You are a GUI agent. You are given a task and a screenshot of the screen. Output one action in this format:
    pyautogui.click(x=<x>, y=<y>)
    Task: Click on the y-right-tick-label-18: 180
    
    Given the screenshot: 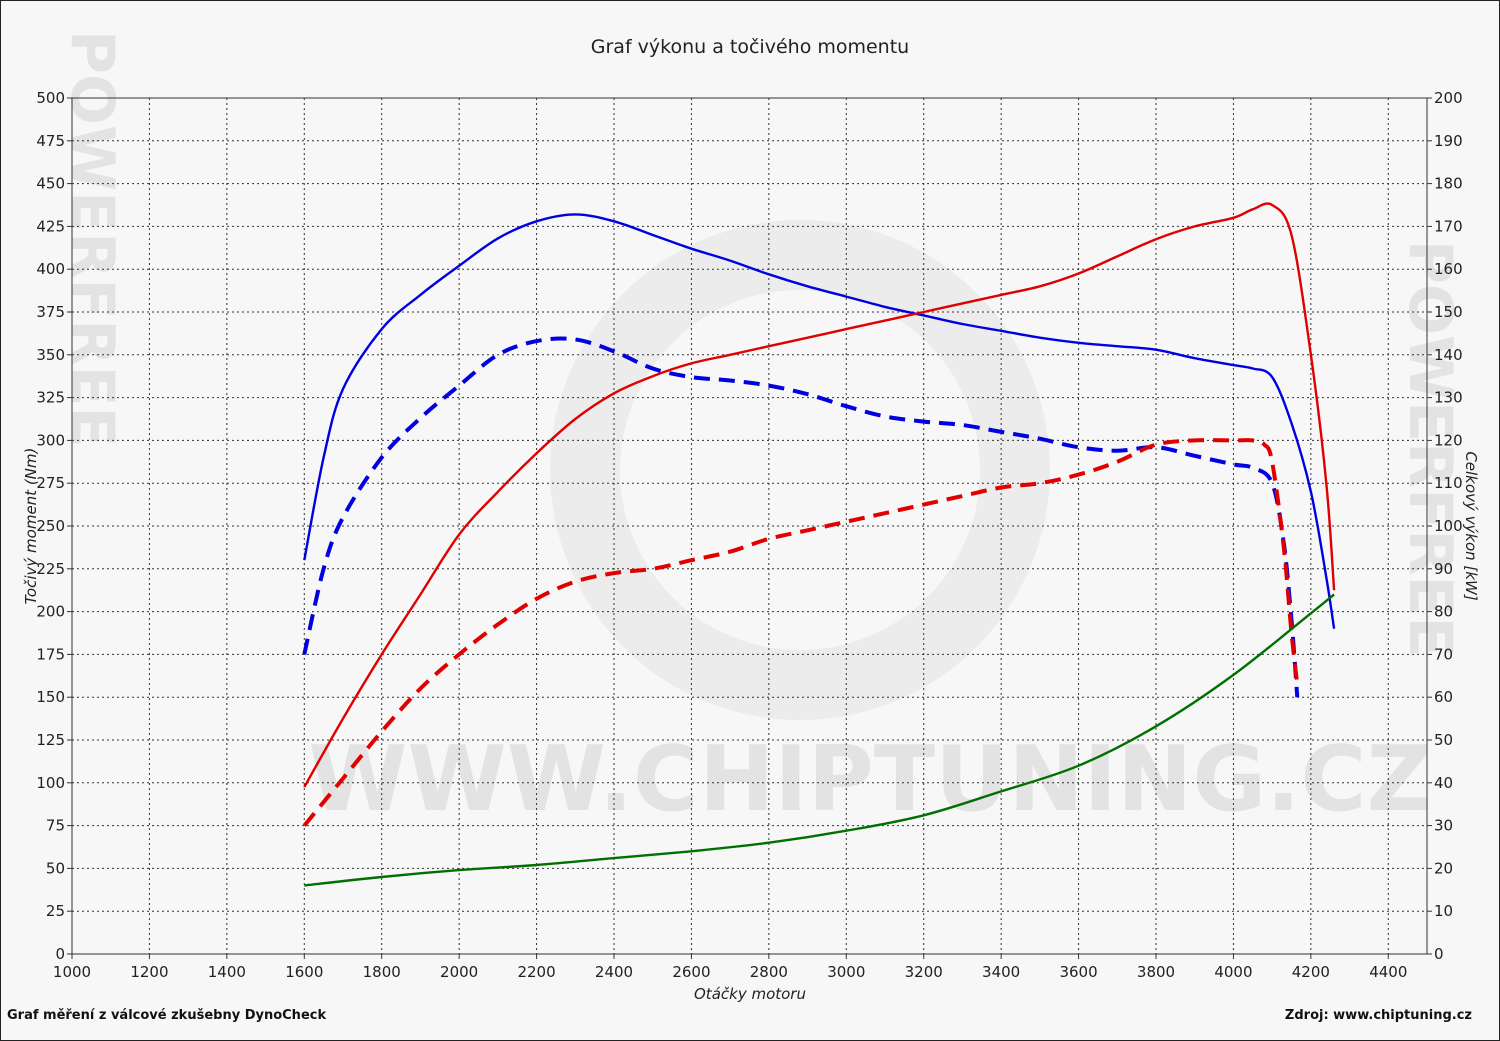 What is the action you would take?
    pyautogui.click(x=1448, y=184)
    